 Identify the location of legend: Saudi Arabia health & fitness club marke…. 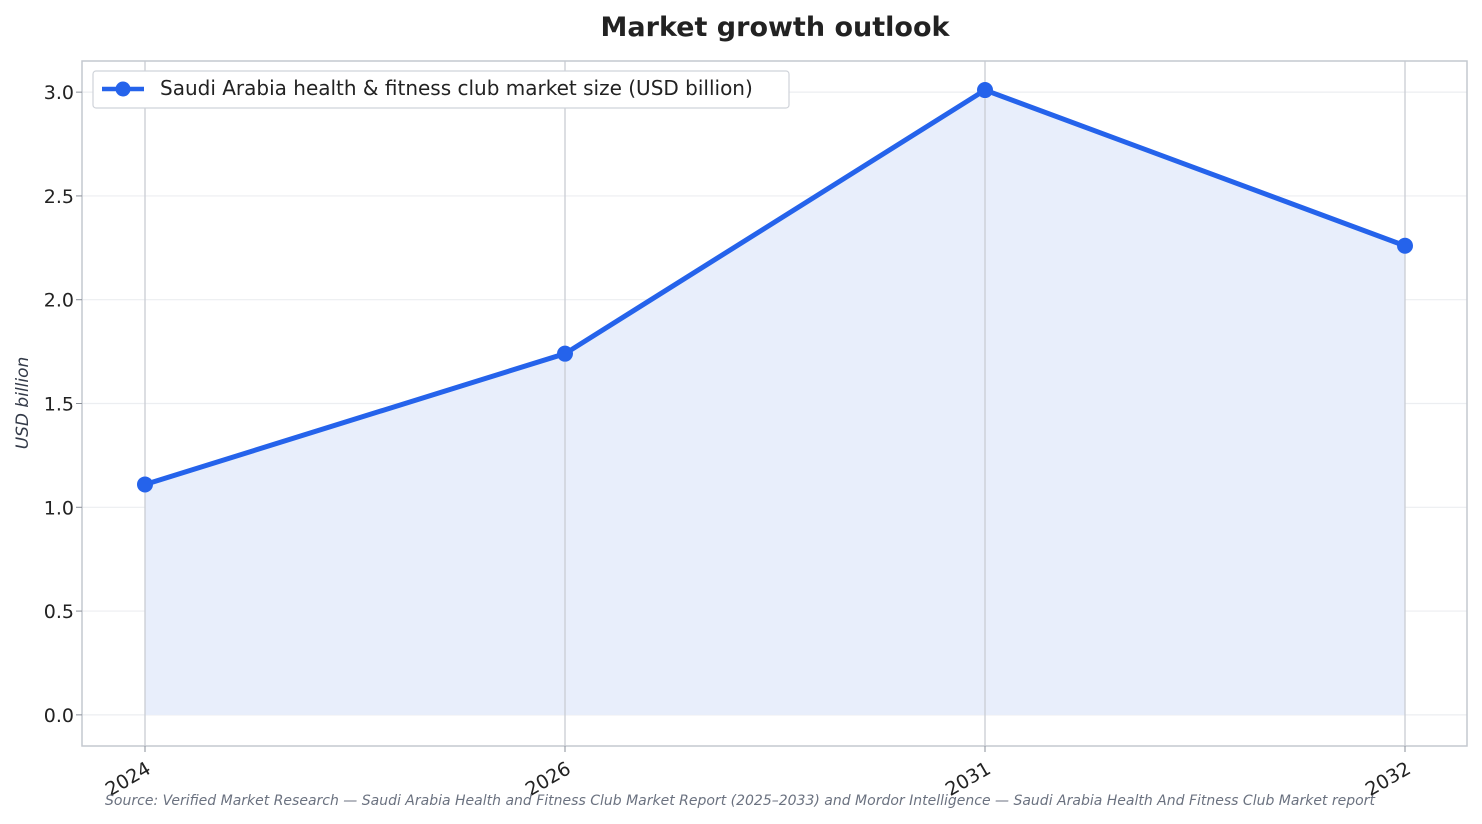
(441, 89).